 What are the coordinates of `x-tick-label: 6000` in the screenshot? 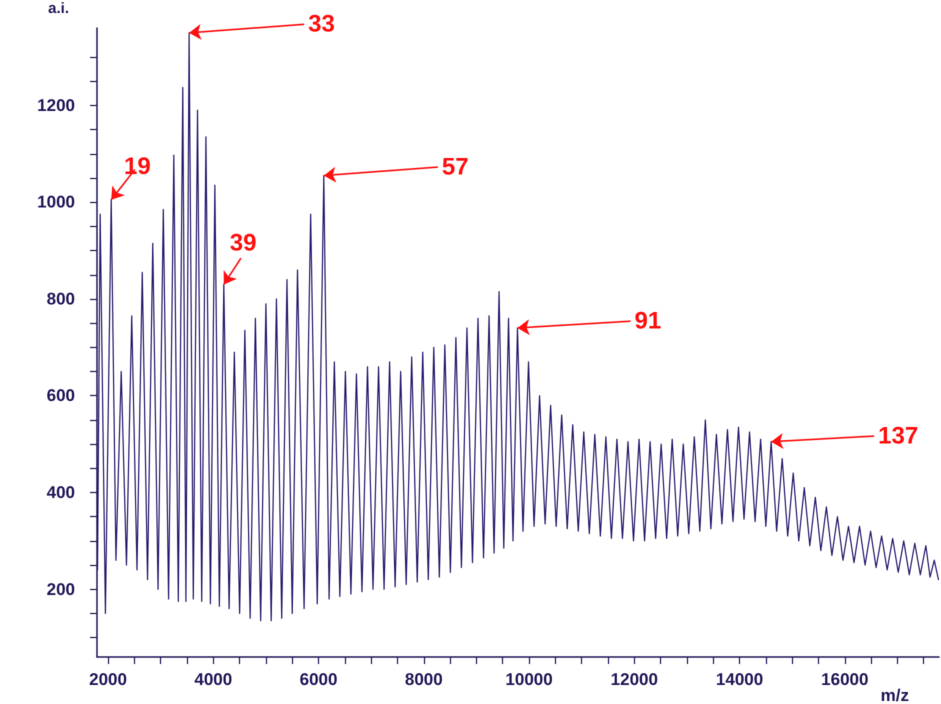 It's located at (319, 679).